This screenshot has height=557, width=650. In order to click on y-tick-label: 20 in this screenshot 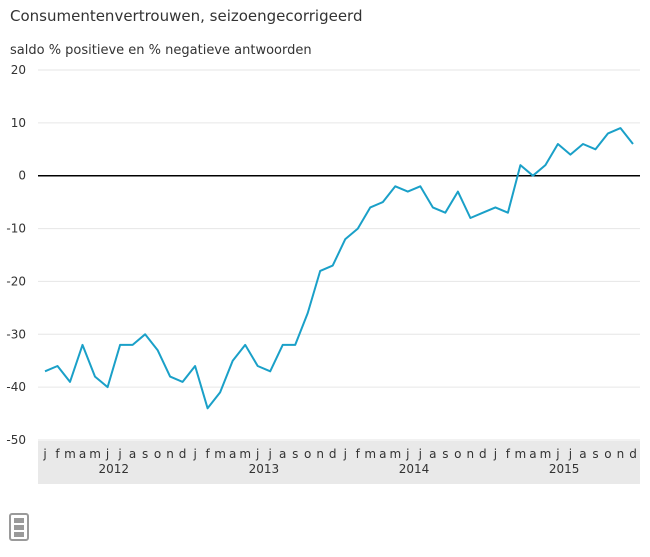, I will do `click(18, 70)`.